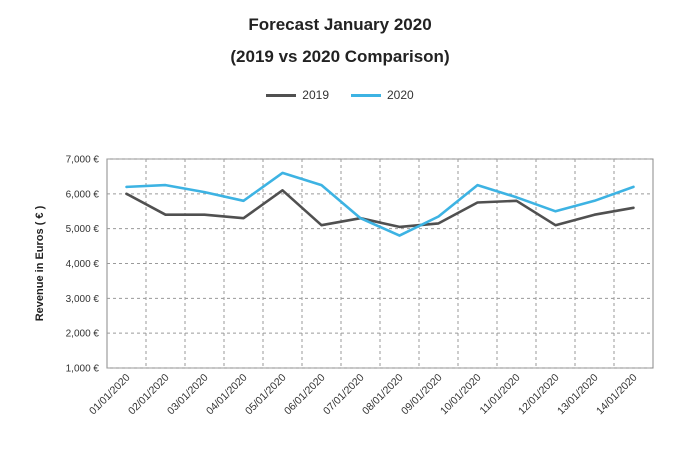  Describe the element at coordinates (340, 95) in the screenshot. I see `legend: 2019 2020` at that location.